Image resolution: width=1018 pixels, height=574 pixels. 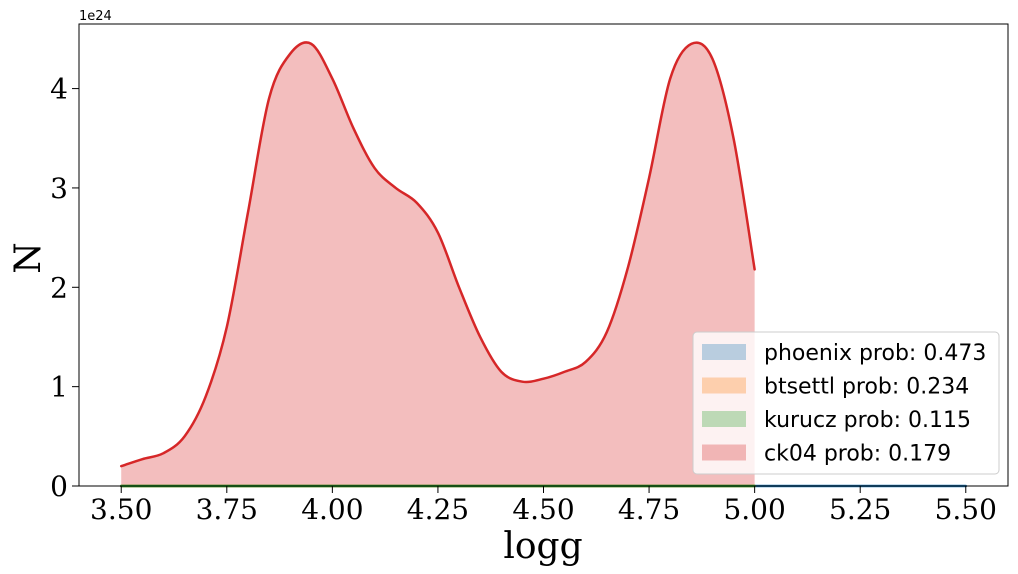 What do you see at coordinates (649, 509) in the screenshot?
I see `x-tick-label: 4.75` at bounding box center [649, 509].